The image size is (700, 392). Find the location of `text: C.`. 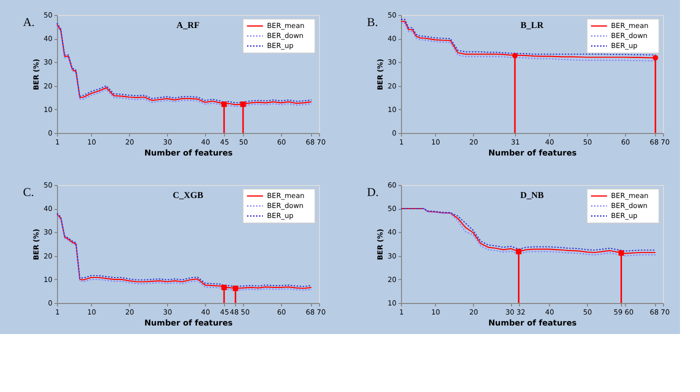

text: C. is located at coordinates (28, 192).